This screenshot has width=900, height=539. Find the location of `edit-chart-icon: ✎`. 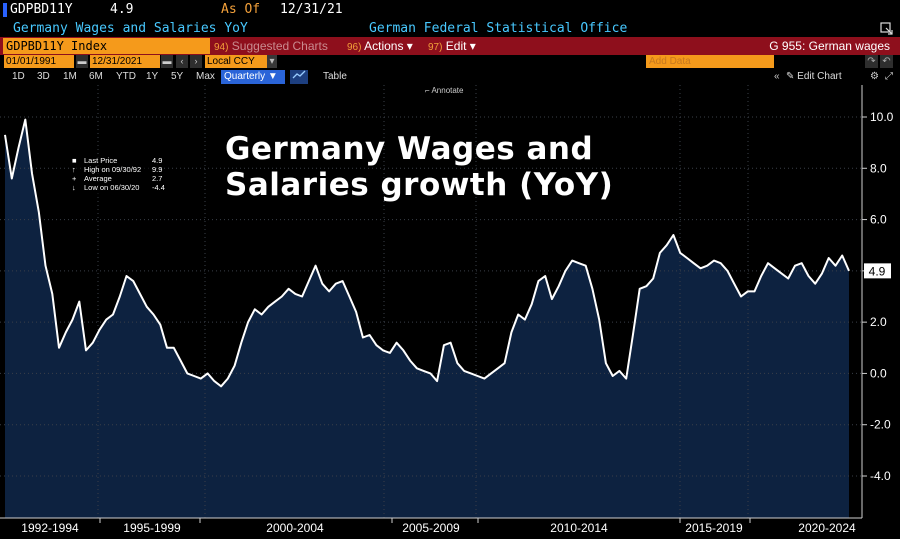

edit-chart-icon: ✎ is located at coordinates (790, 76).